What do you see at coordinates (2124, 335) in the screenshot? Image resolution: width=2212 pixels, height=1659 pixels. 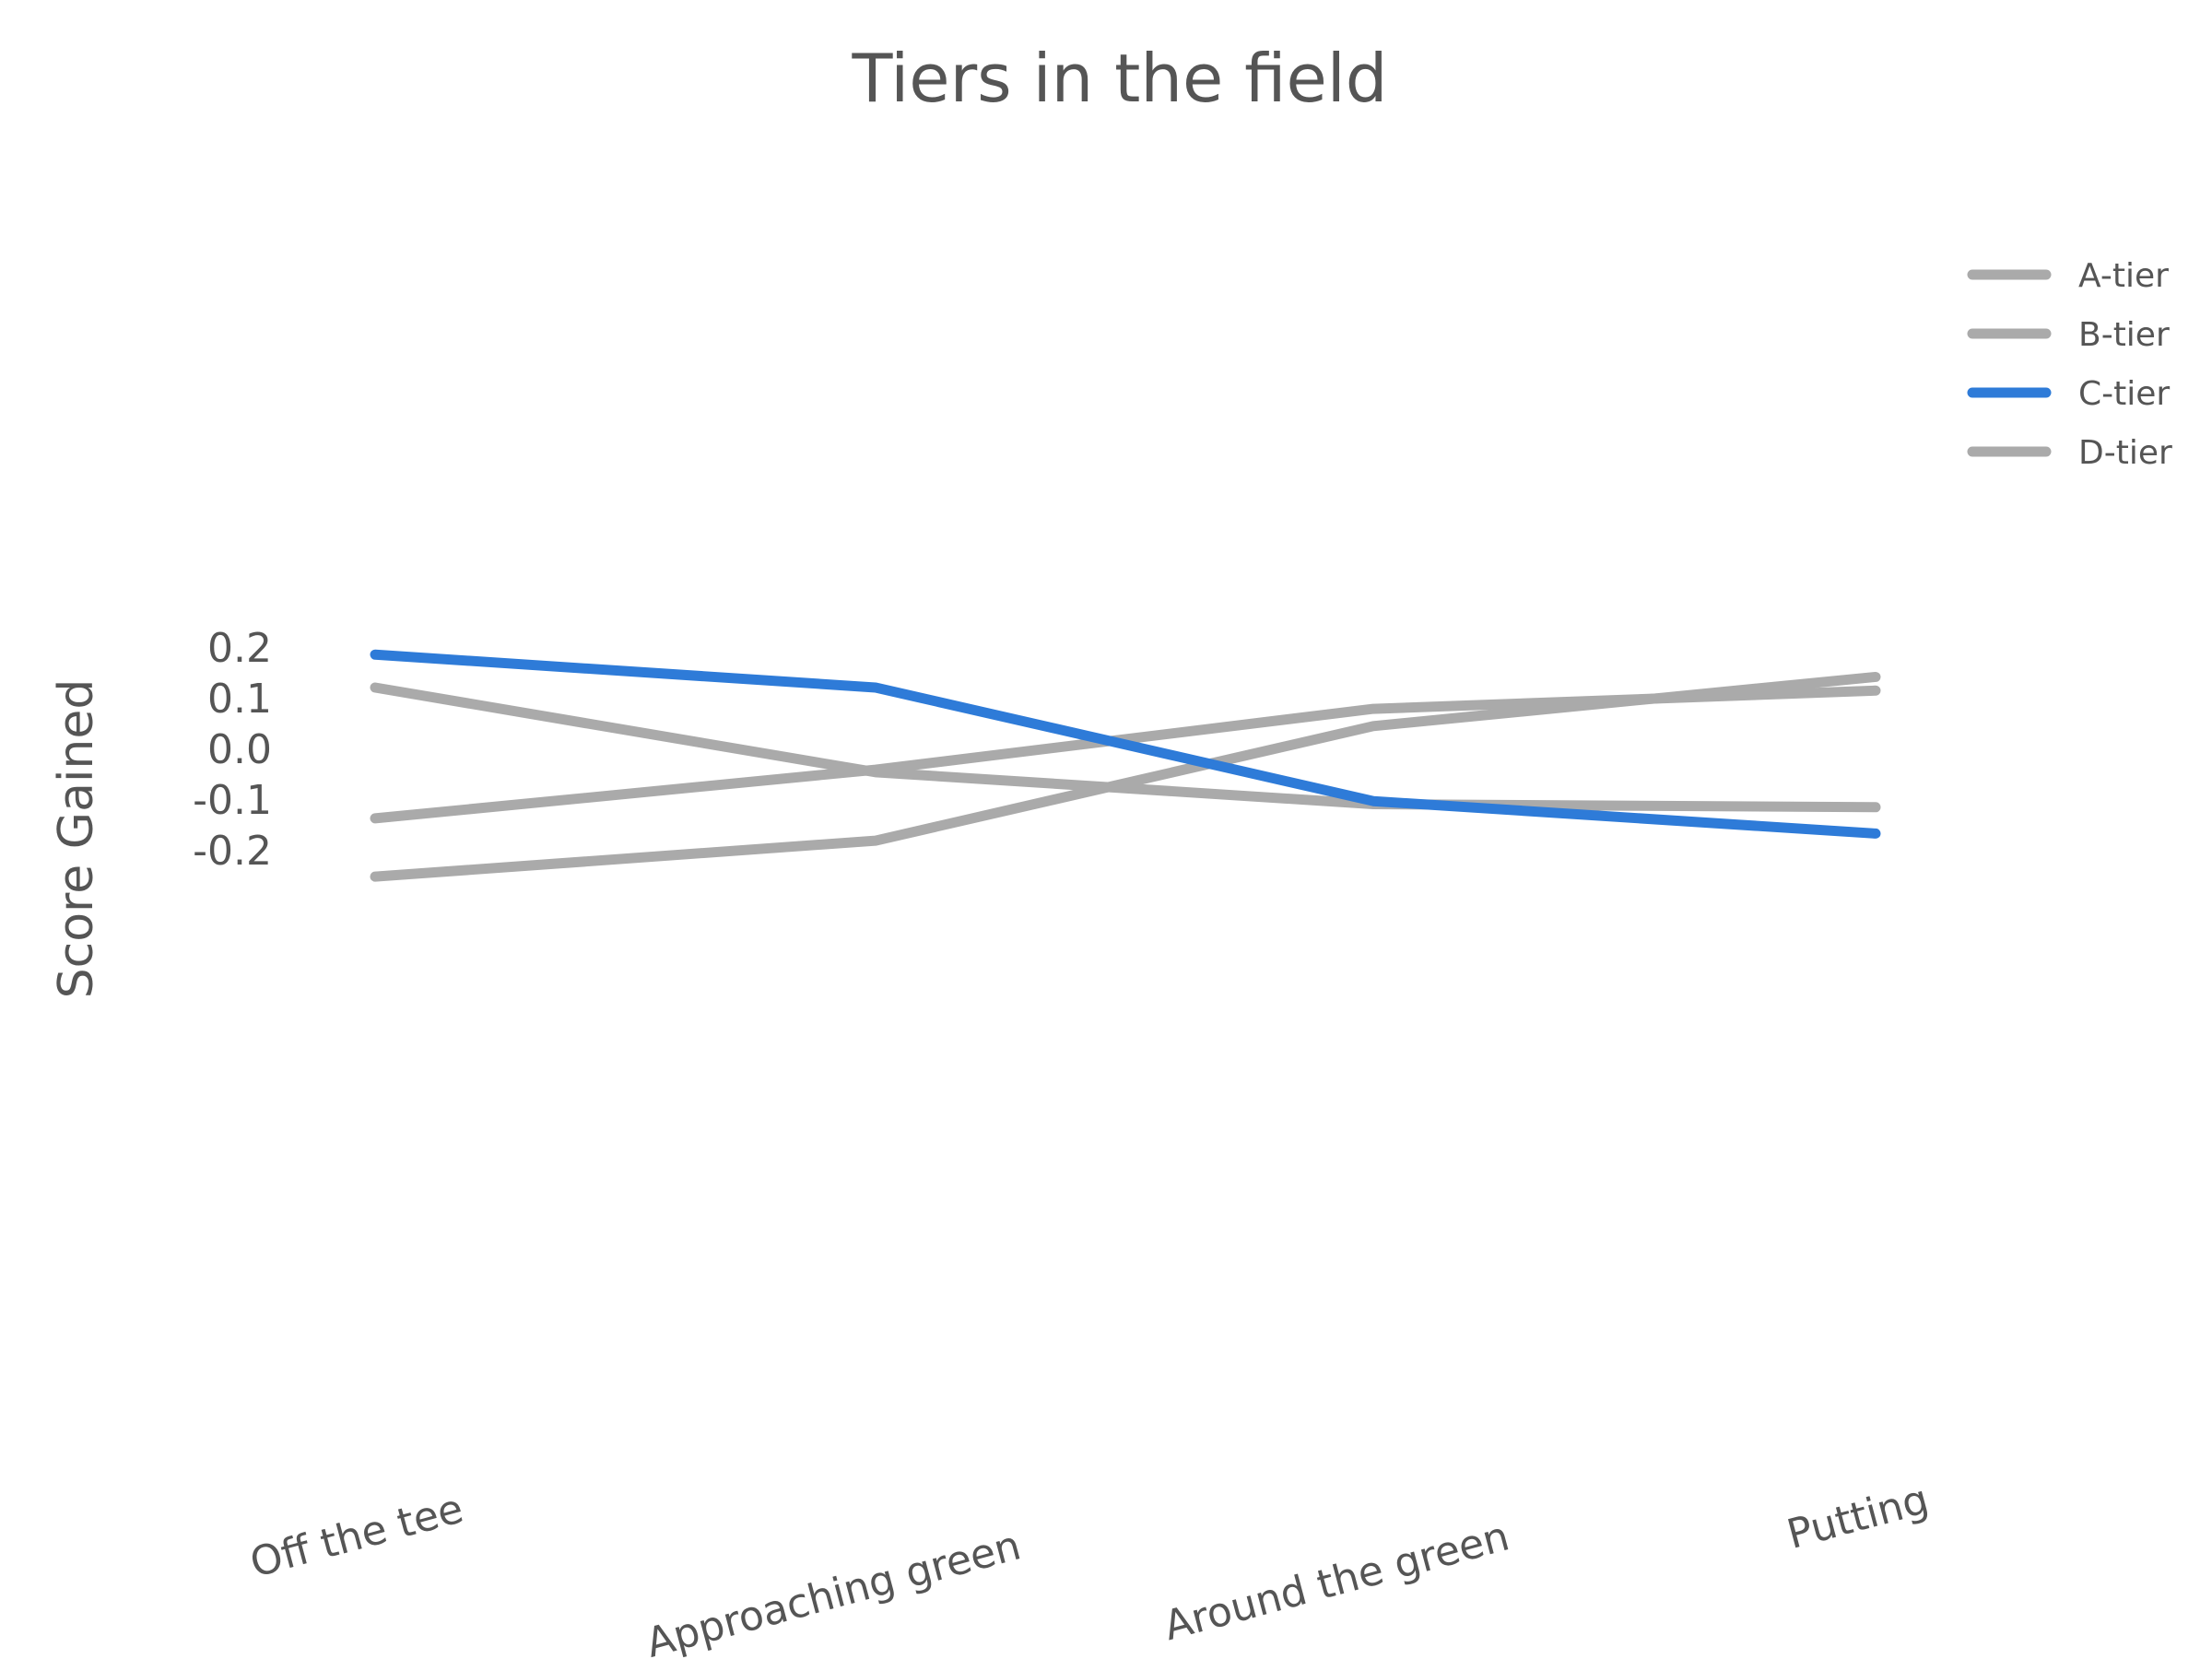 I see `legend-label-b-tier: B-tier` at bounding box center [2124, 335].